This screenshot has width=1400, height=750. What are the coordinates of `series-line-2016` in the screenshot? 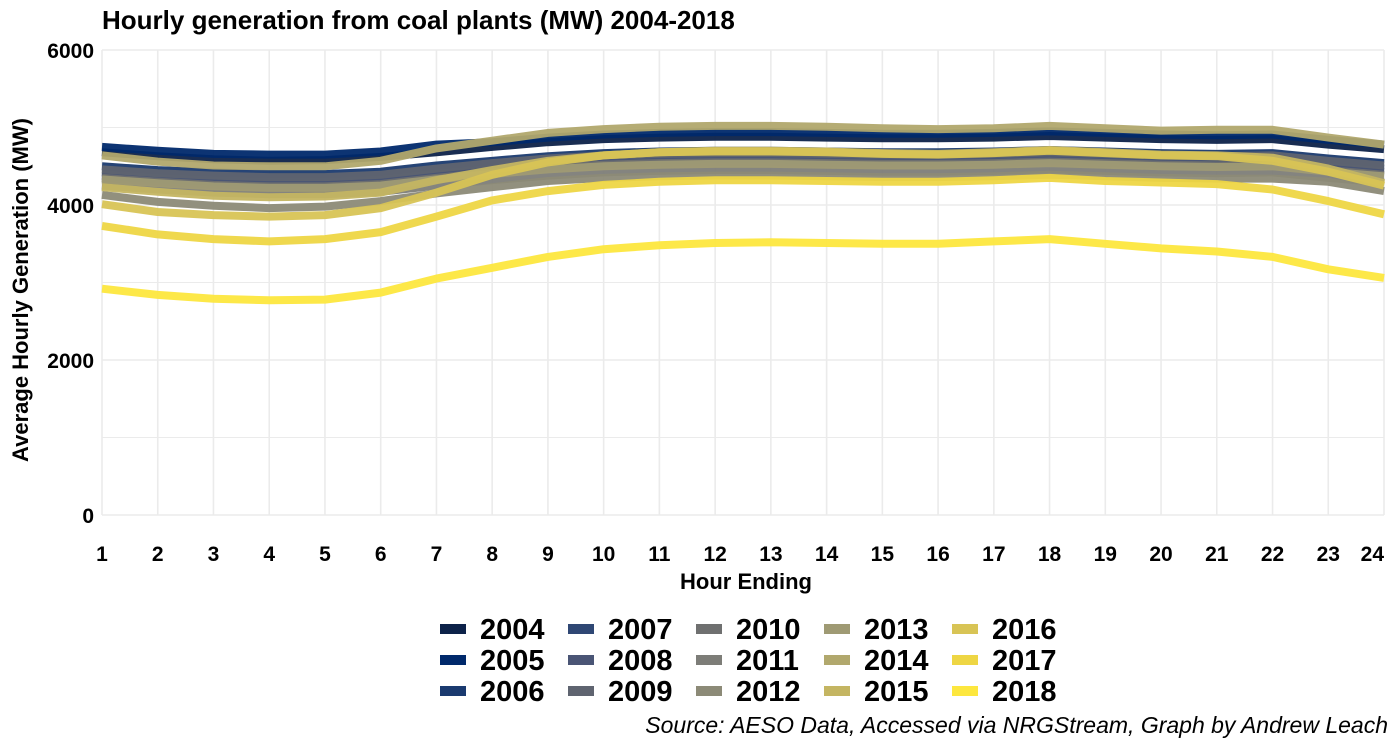 It's located at (743, 183).